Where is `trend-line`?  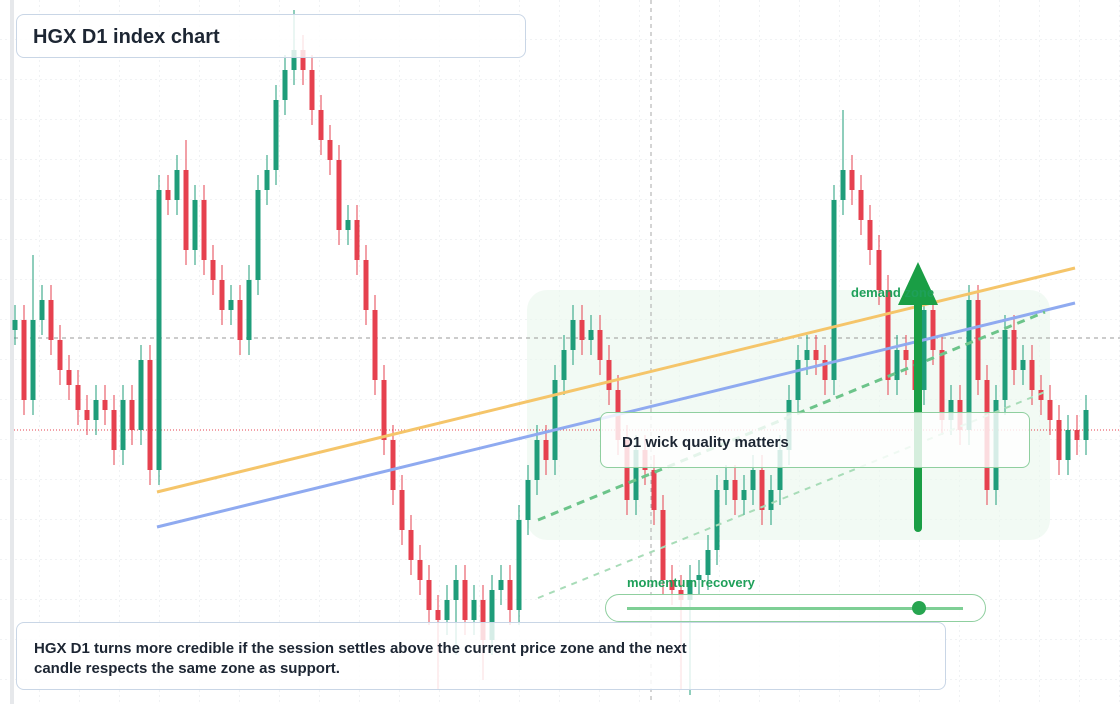 trend-line is located at coordinates (791, 416).